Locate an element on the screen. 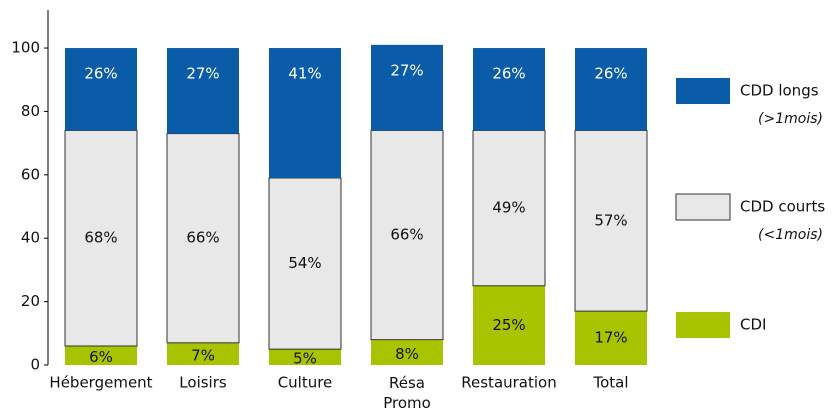 The height and width of the screenshot is (420, 840). y-tick-label: 80 is located at coordinates (30, 111).